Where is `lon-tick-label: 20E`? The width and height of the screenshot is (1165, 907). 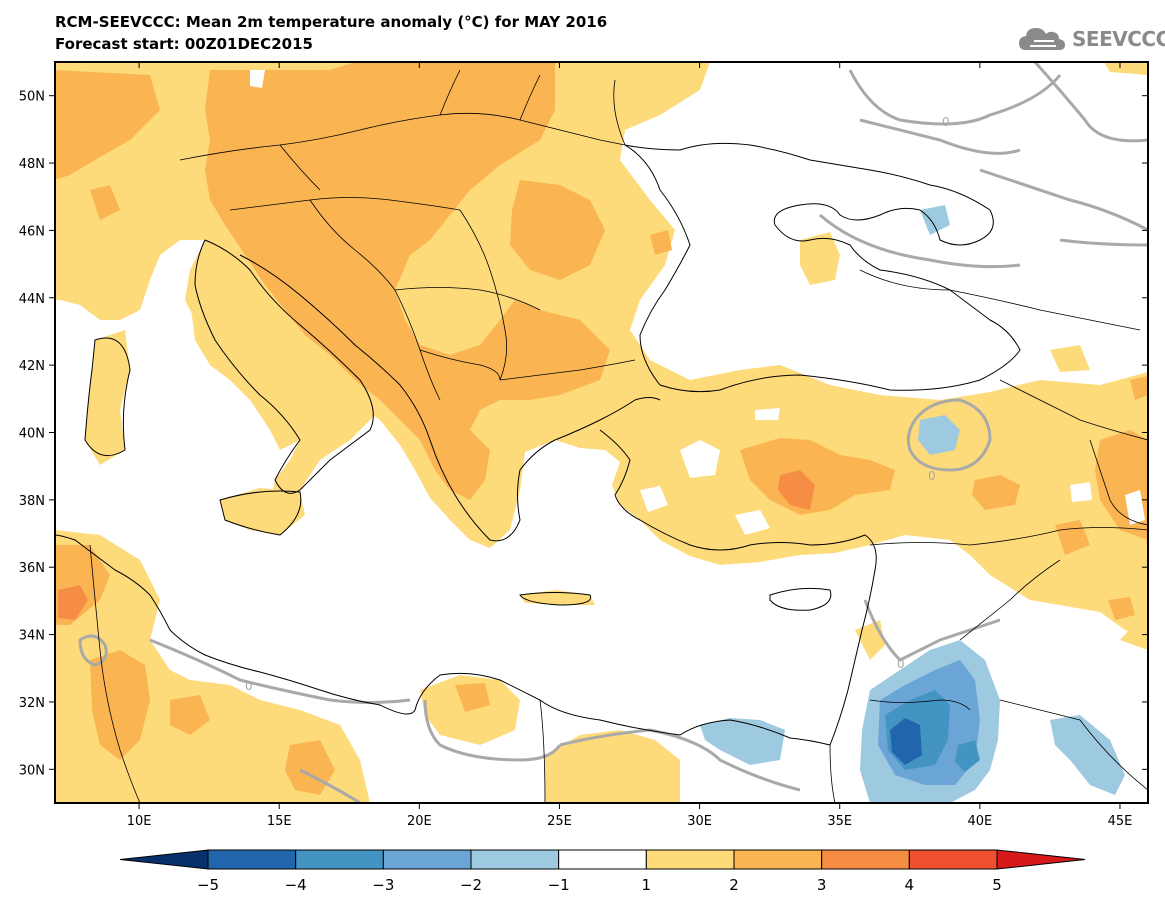 lon-tick-label: 20E is located at coordinates (419, 821).